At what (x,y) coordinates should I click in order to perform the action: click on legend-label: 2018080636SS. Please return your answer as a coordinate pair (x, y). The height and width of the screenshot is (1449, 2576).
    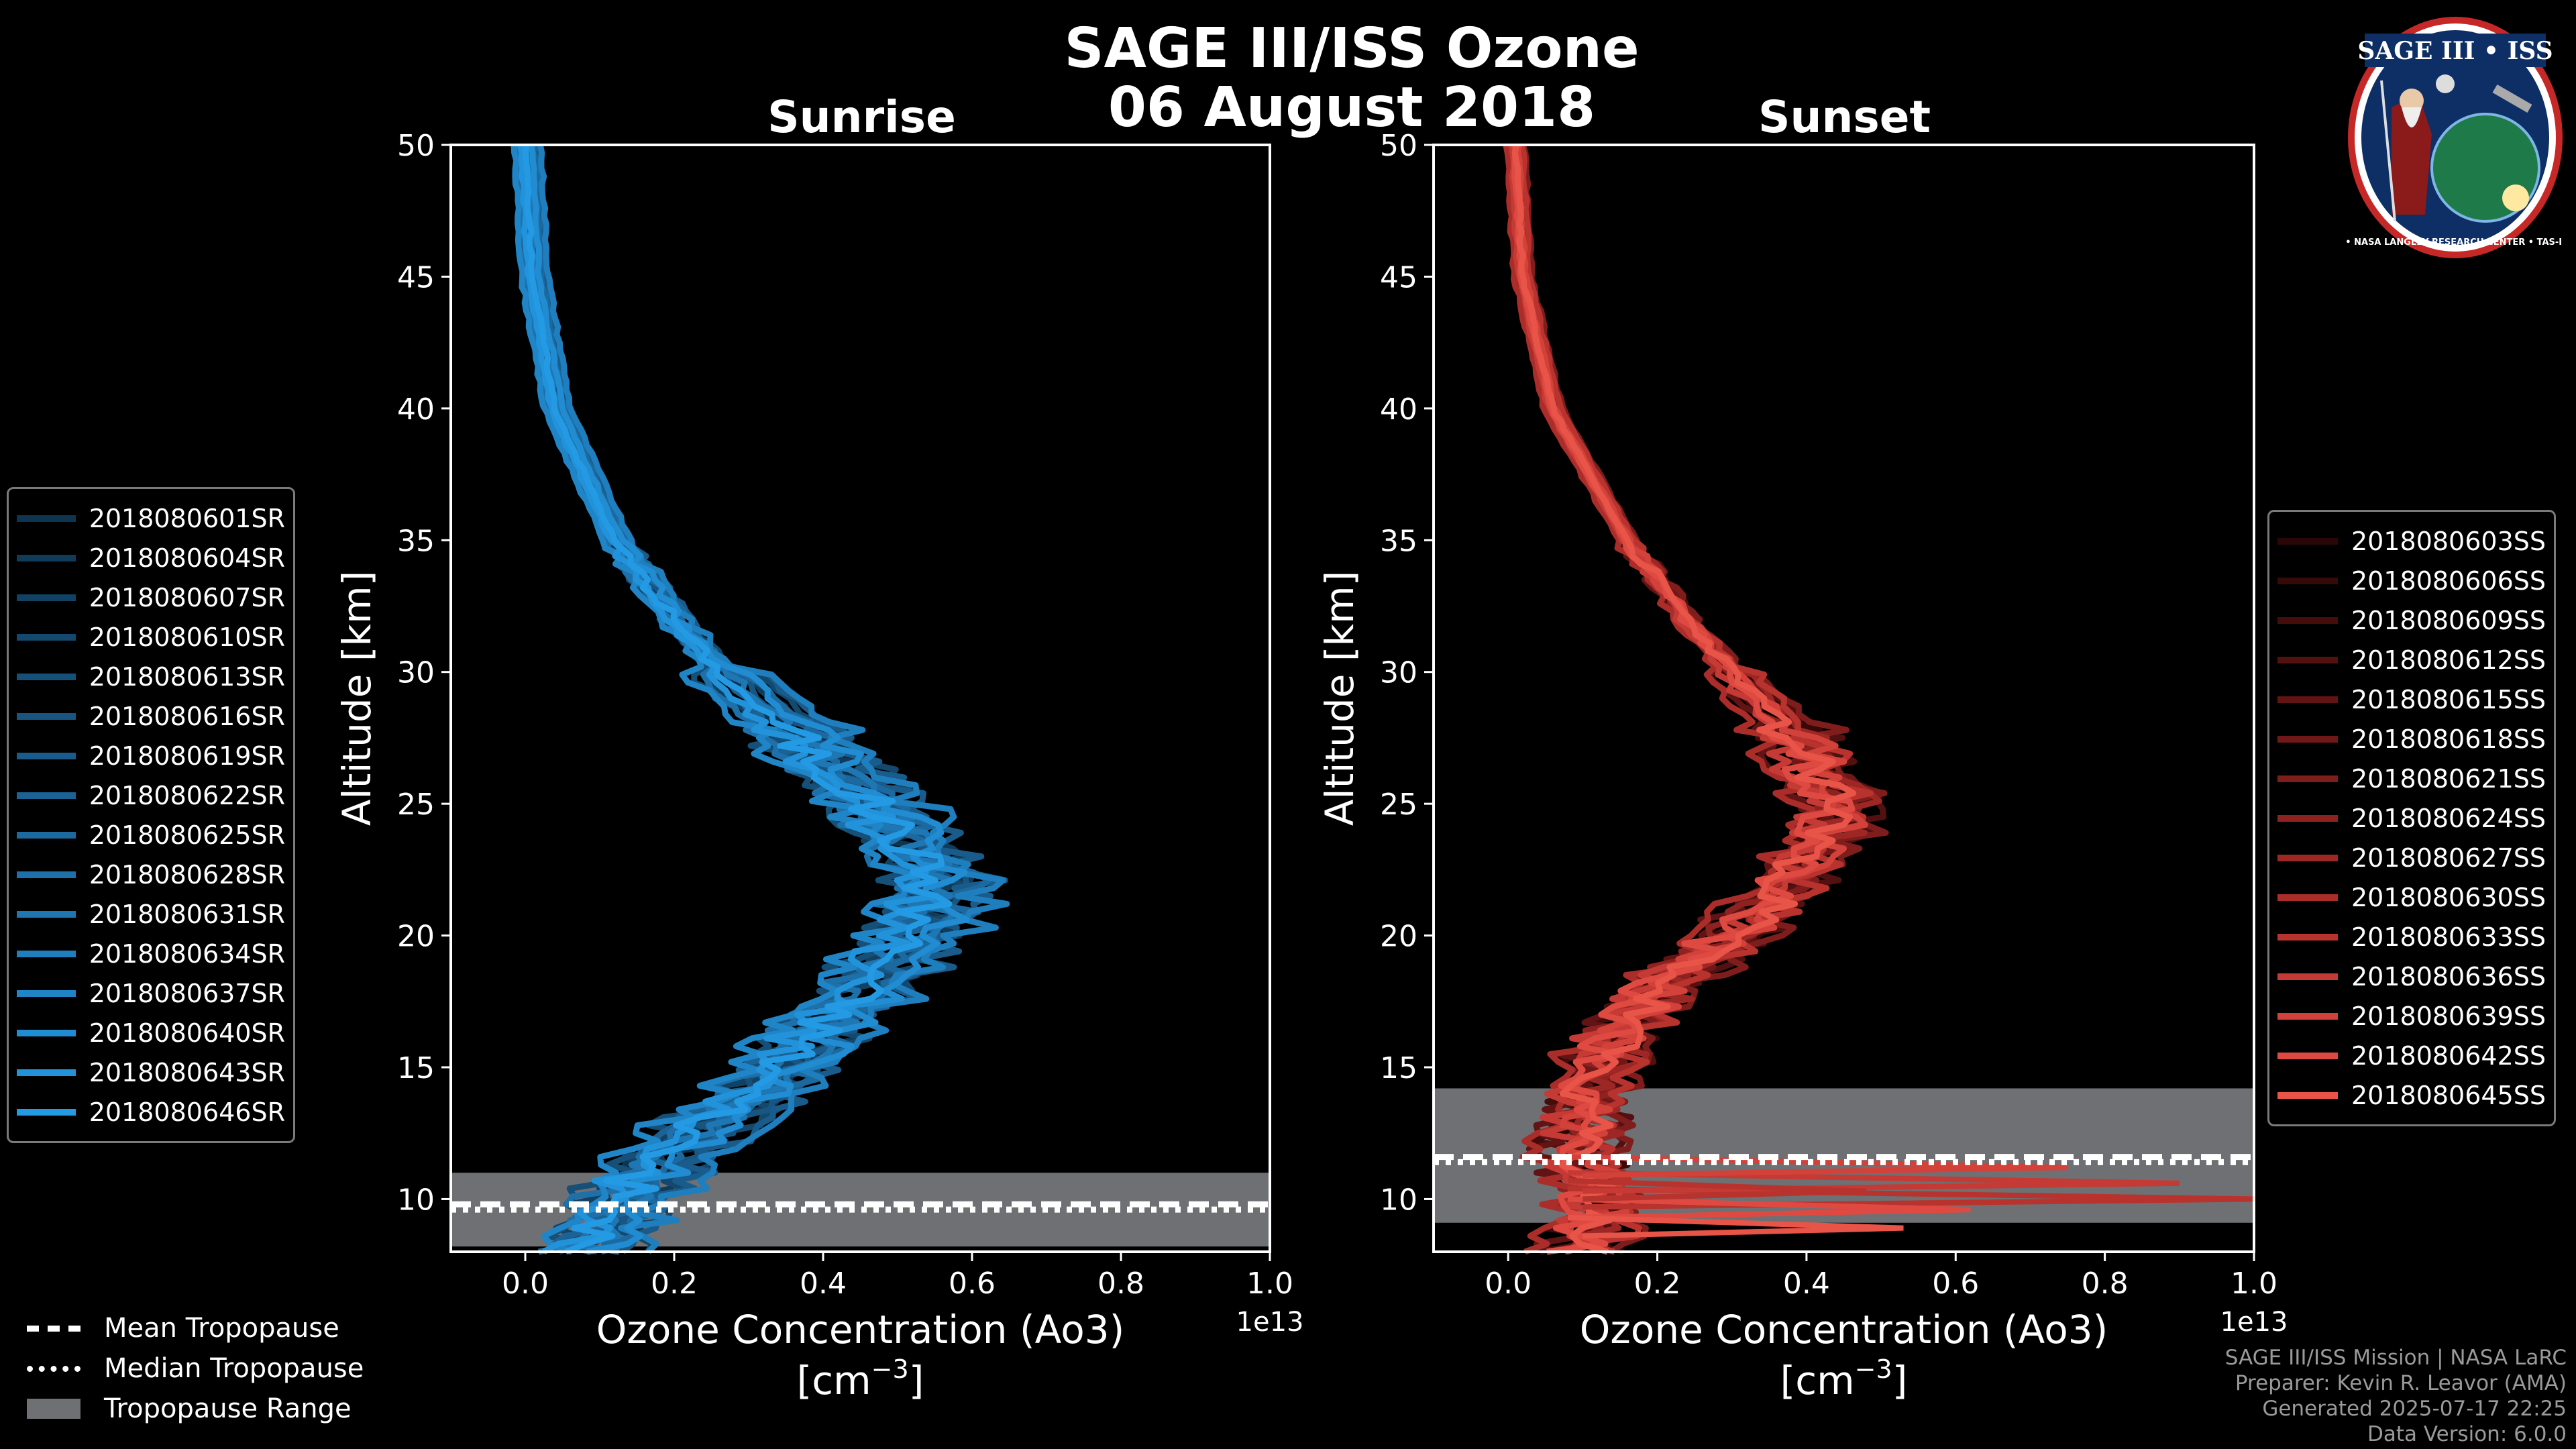
    Looking at the image, I should click on (2448, 976).